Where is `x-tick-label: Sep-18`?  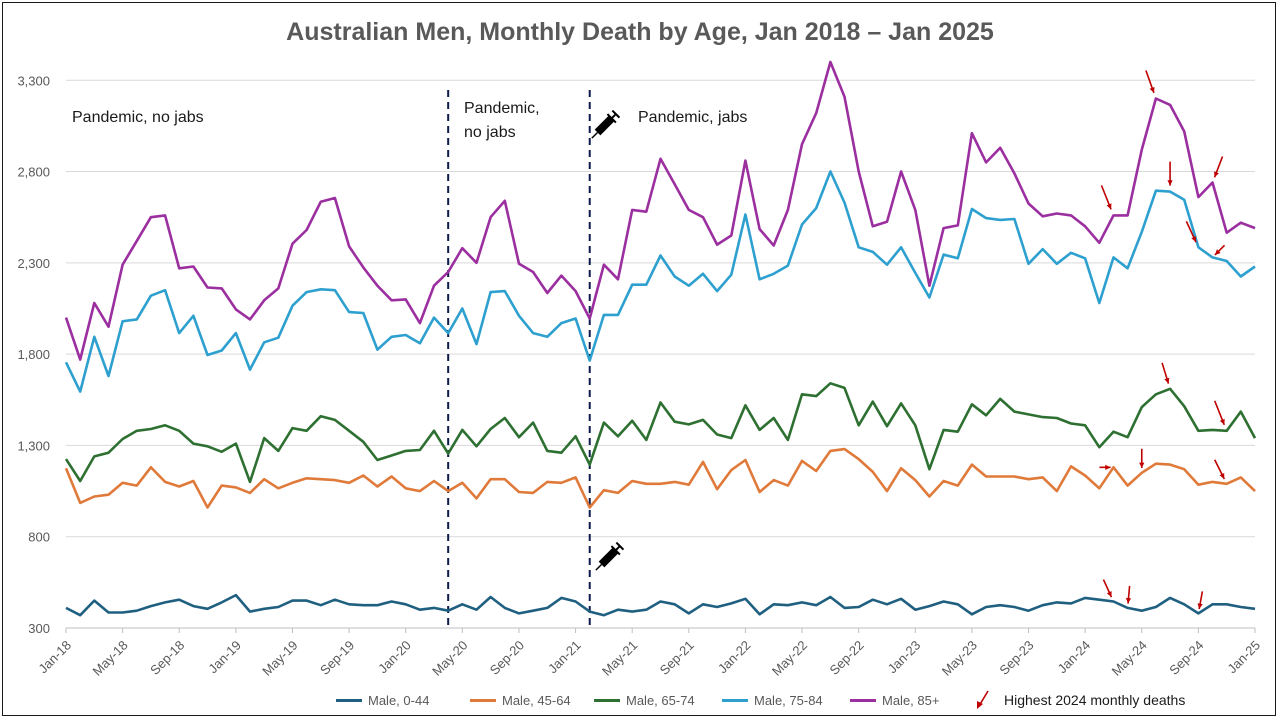 x-tick-label: Sep-18 is located at coordinates (167, 658).